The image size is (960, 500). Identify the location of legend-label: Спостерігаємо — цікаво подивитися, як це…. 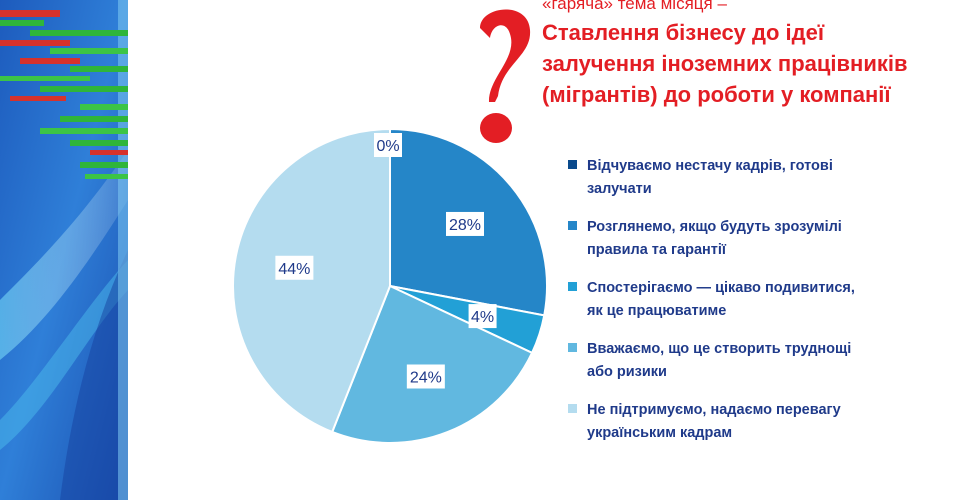
(721, 299).